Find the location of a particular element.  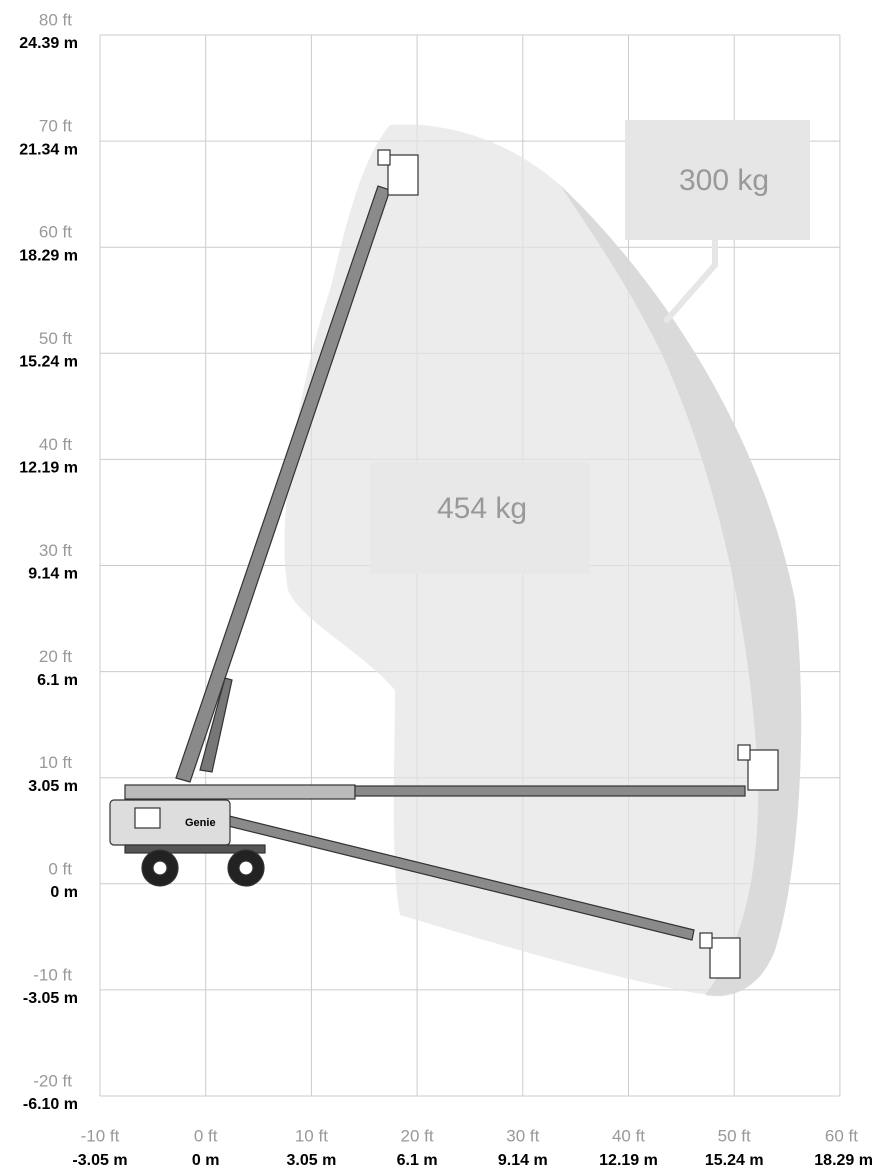

label-backdrop is located at coordinates (480, 518).